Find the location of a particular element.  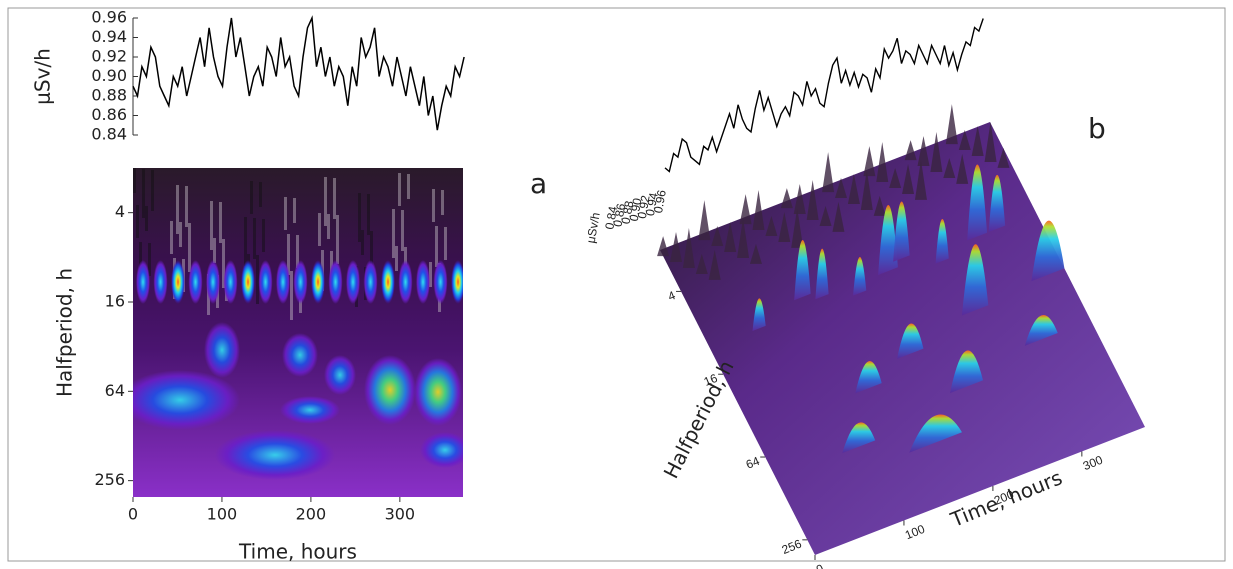

y-tick-label: 0.84 is located at coordinates (109, 134).